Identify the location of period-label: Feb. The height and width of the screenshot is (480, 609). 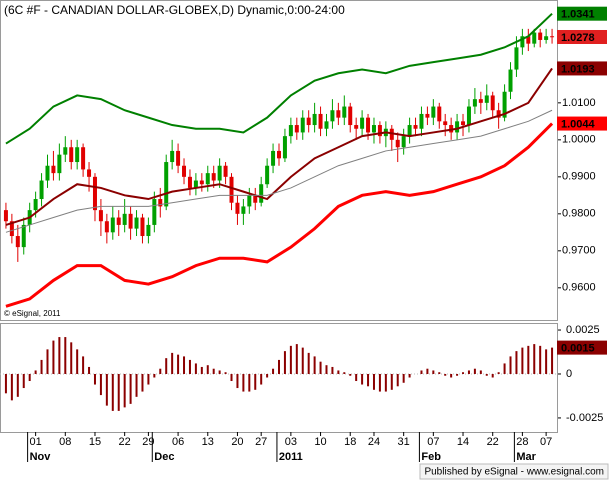
(431, 457).